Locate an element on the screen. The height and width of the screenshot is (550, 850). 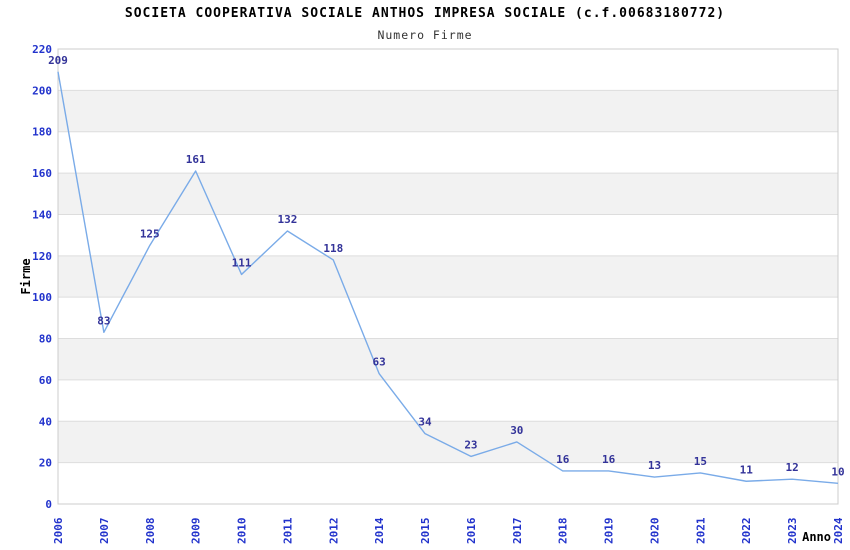
x-tick-label: 2020 is located at coordinates (654, 531).